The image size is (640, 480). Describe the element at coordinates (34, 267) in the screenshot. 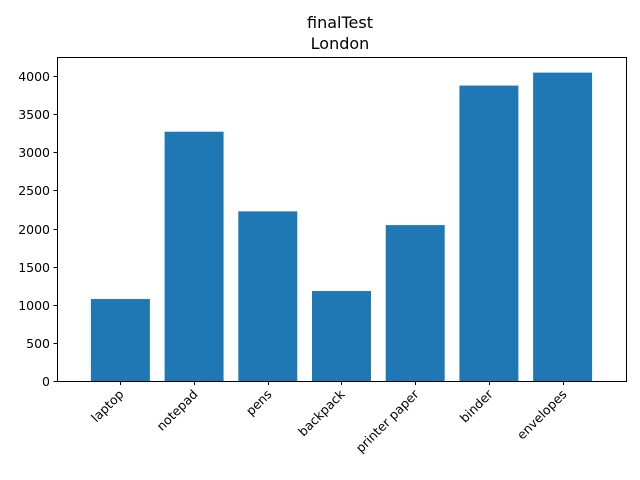

I see `y-tick-label: 1500` at that location.